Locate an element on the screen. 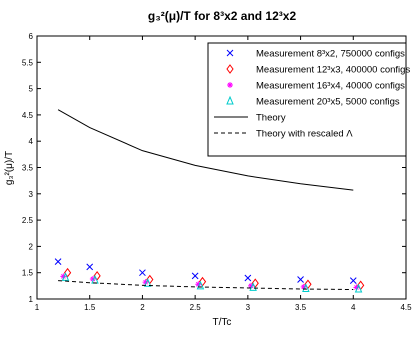  y-tick-label: 1 is located at coordinates (31, 299).